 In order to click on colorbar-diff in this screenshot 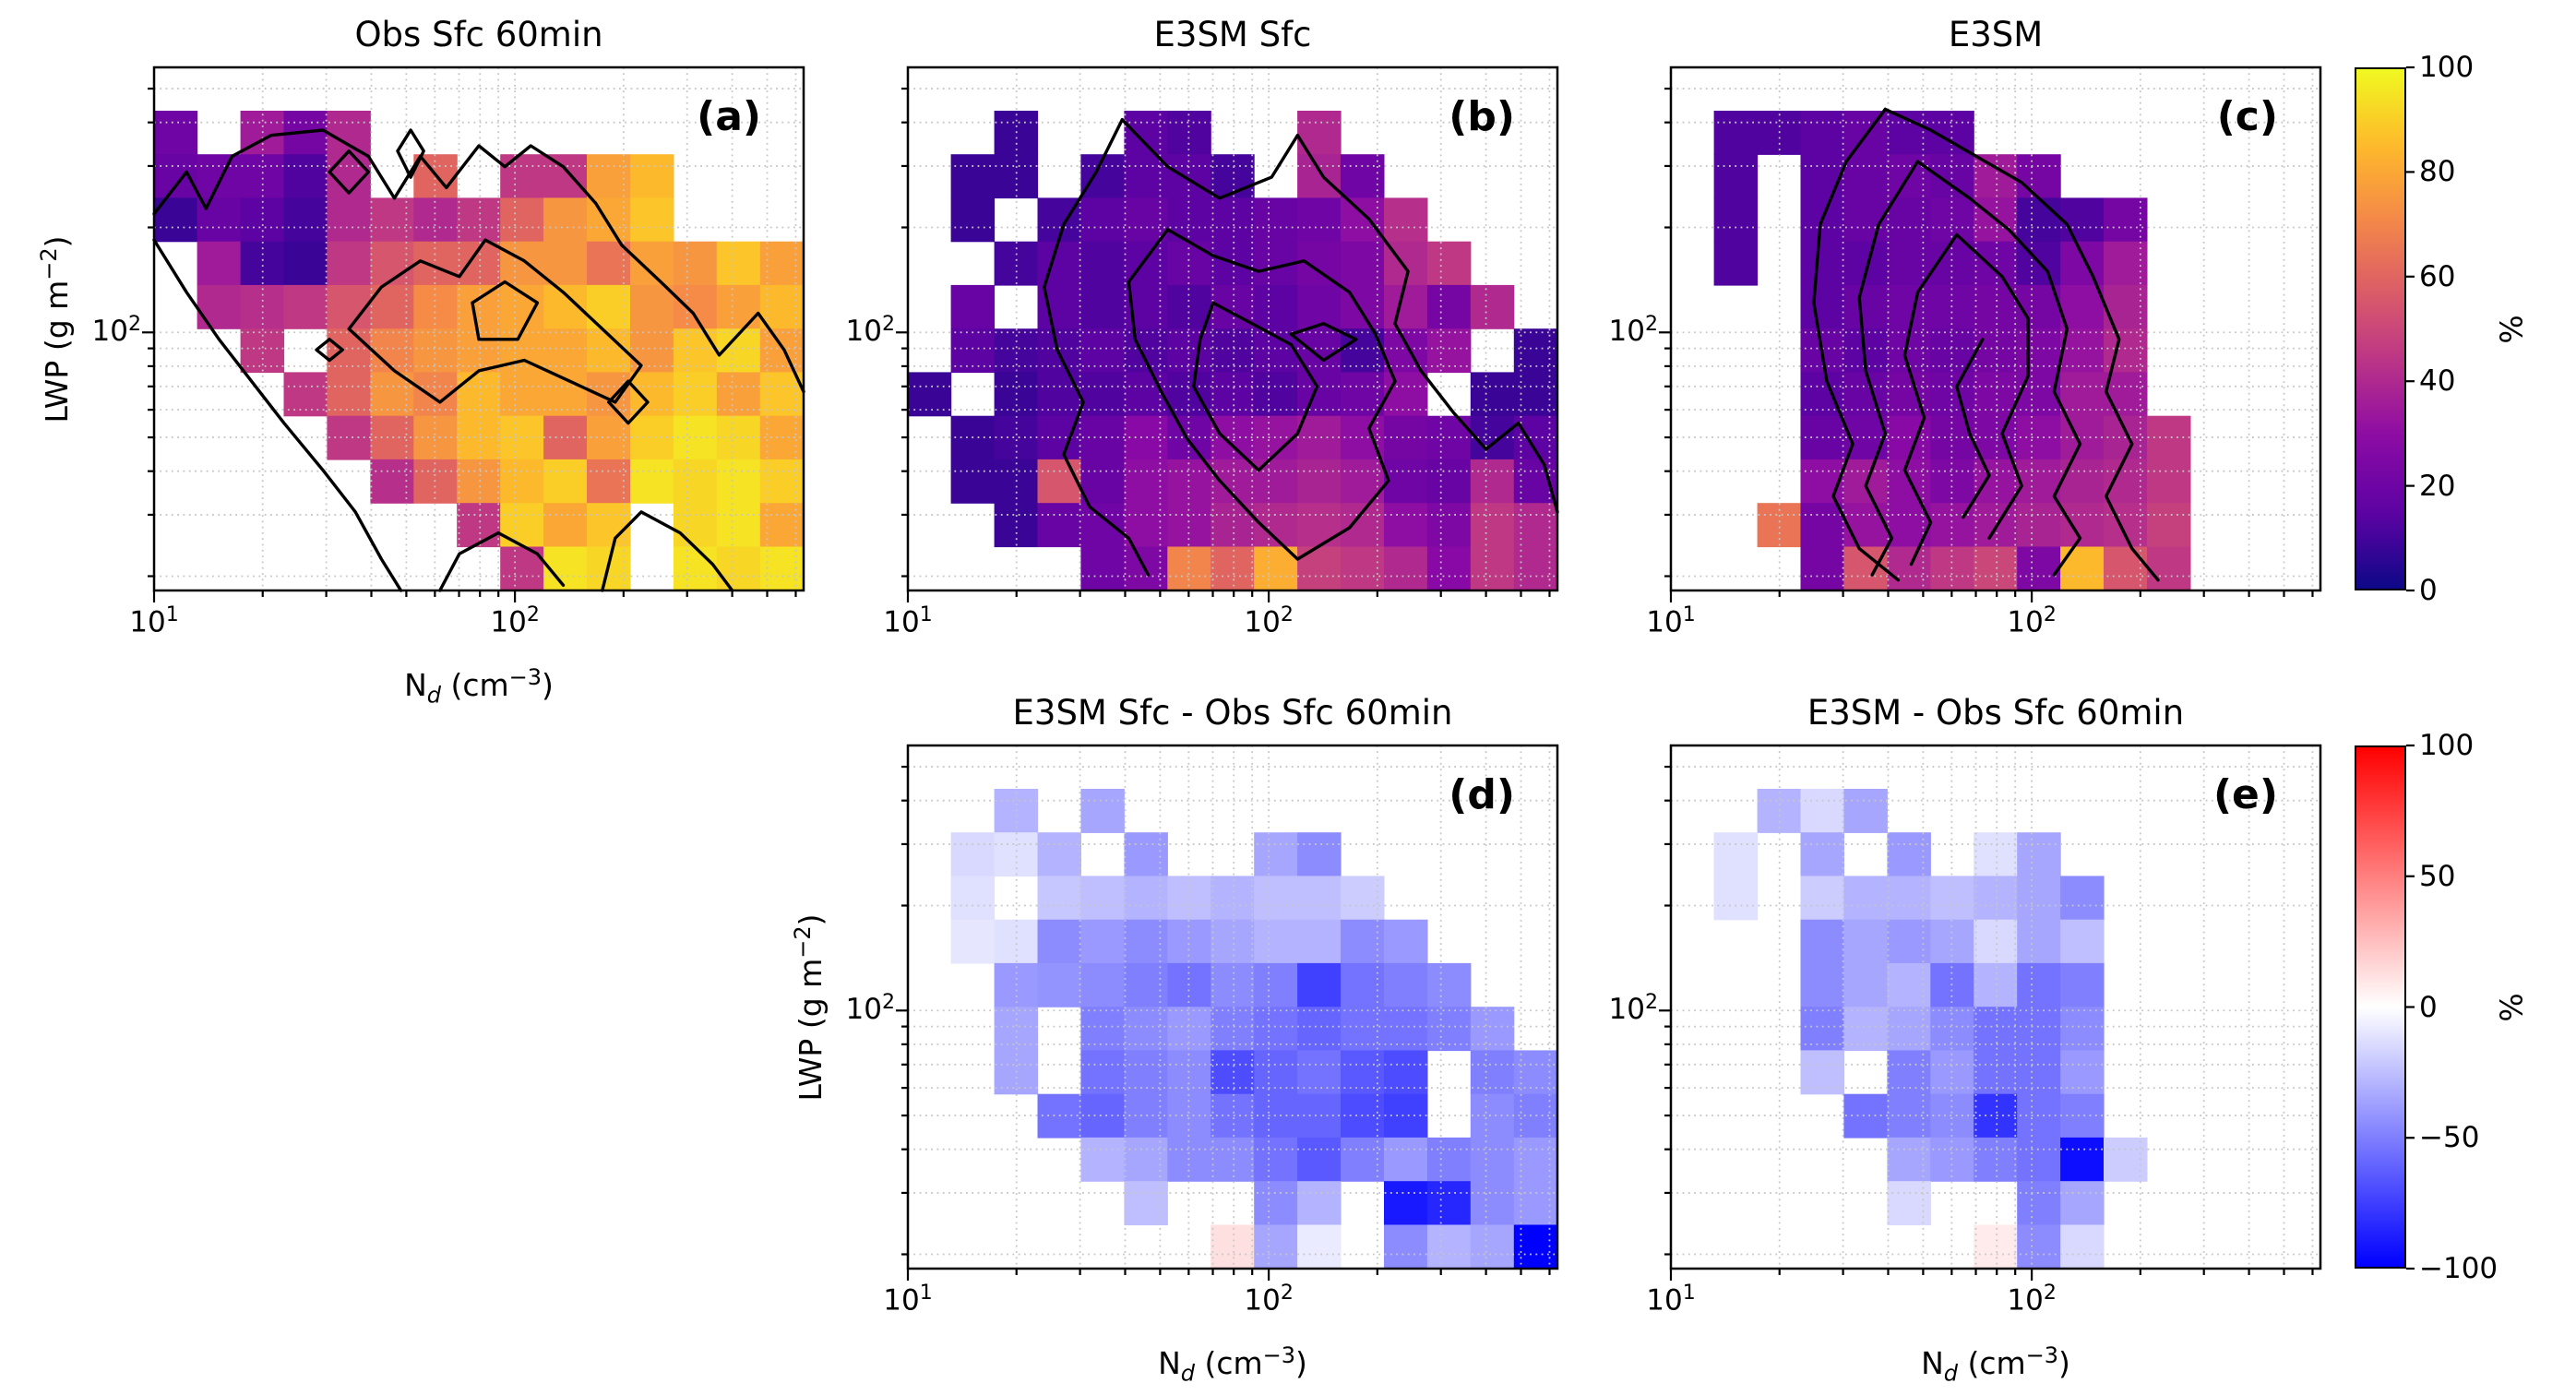, I will do `click(2380, 1007)`.